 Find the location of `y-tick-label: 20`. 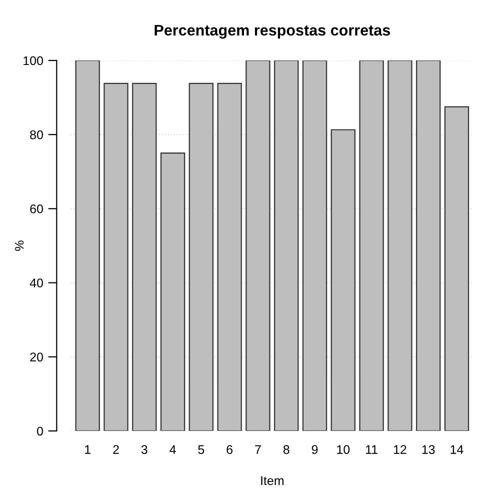

y-tick-label: 20 is located at coordinates (36, 357).